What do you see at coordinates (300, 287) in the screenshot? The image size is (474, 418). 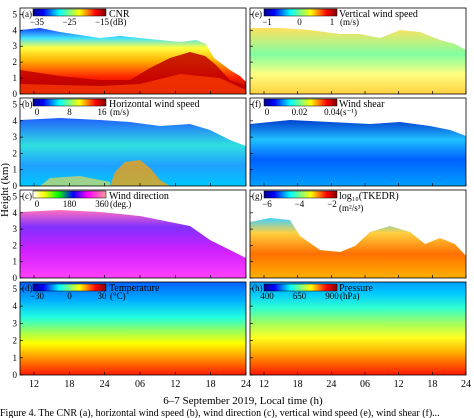 I see `colorbar-h` at bounding box center [300, 287].